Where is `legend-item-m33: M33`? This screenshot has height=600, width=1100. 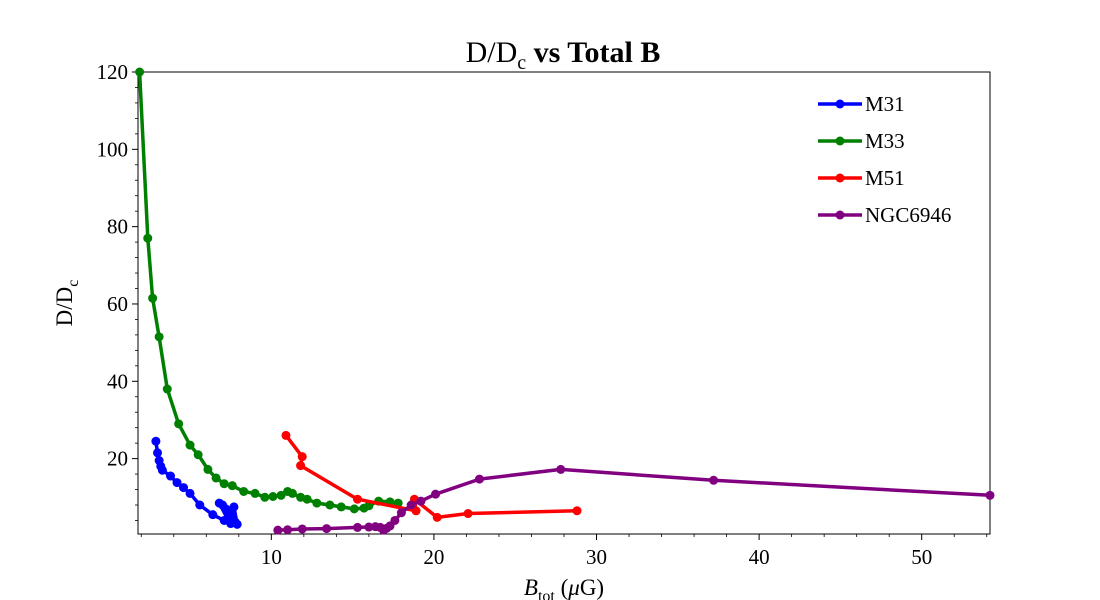 legend-item-m33: M33 is located at coordinates (861, 141).